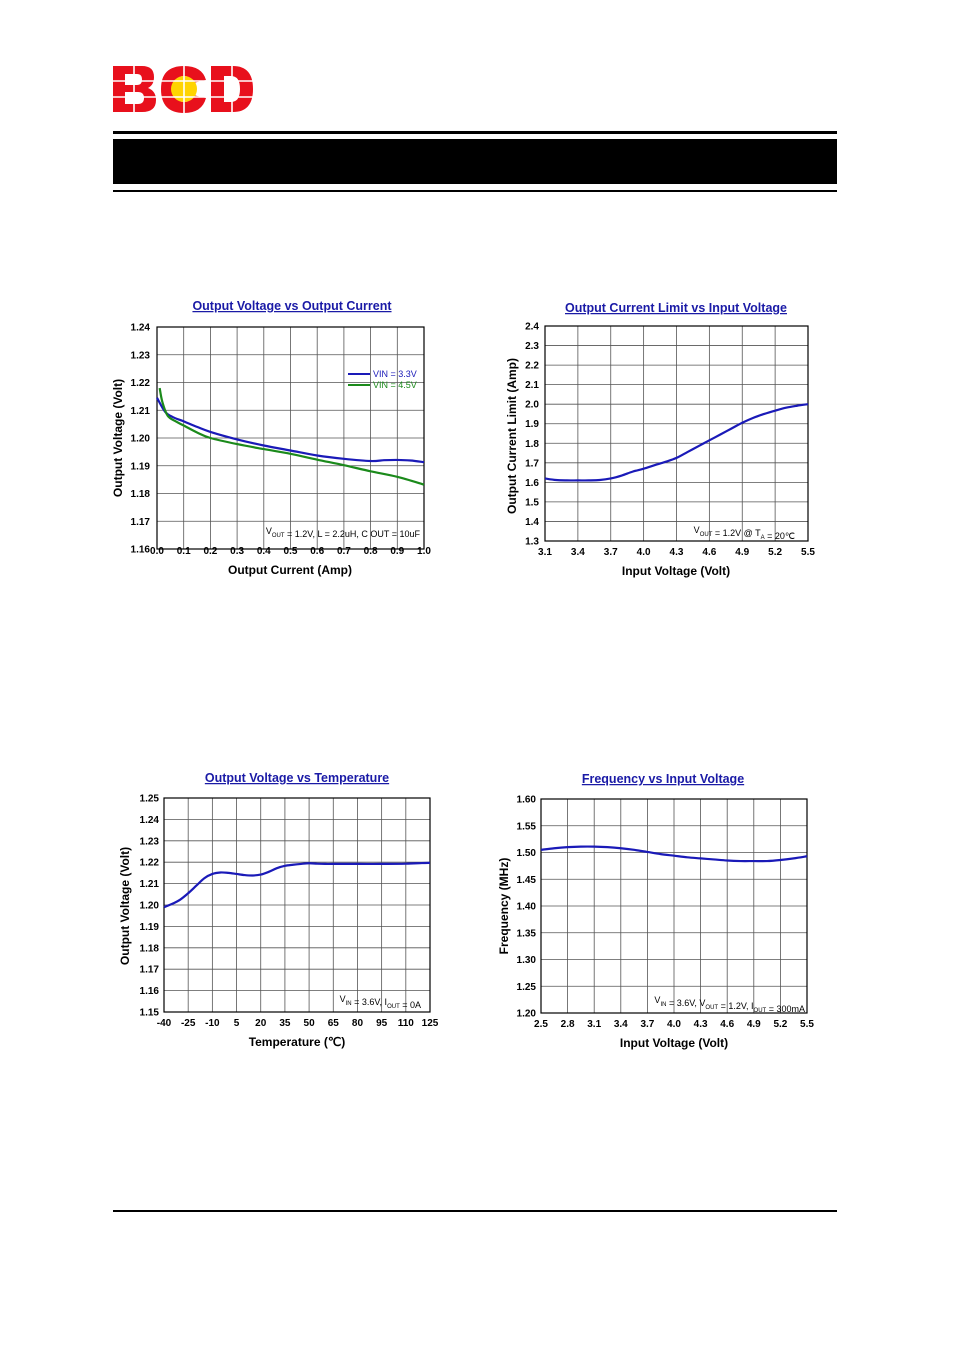 This screenshot has width=954, height=1350. I want to click on legend-label: VIN = 3.3V, so click(395, 374).